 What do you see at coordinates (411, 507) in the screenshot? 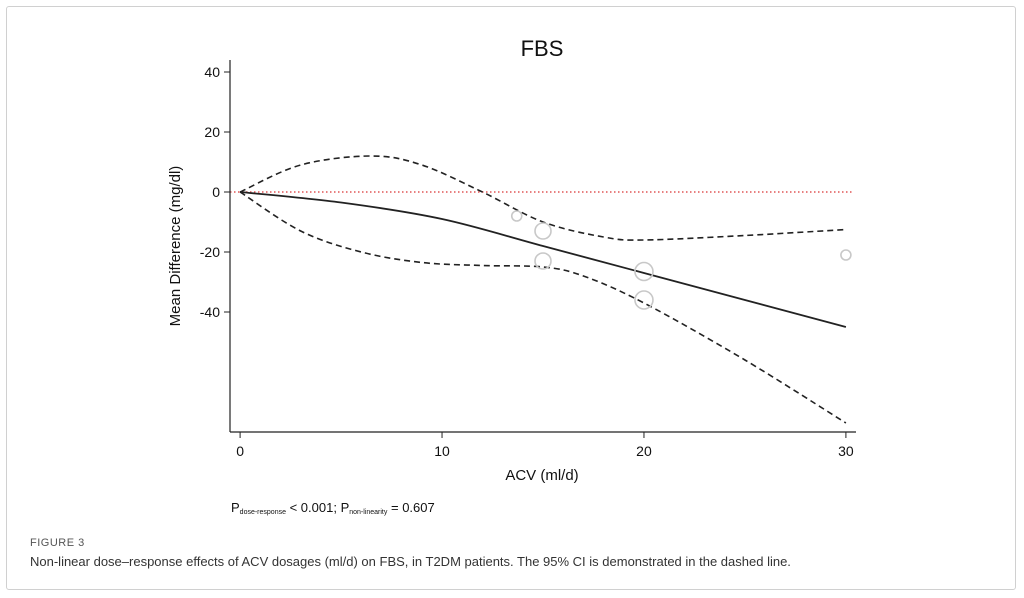
I see `nonlinearity-value: = 0.607` at bounding box center [411, 507].